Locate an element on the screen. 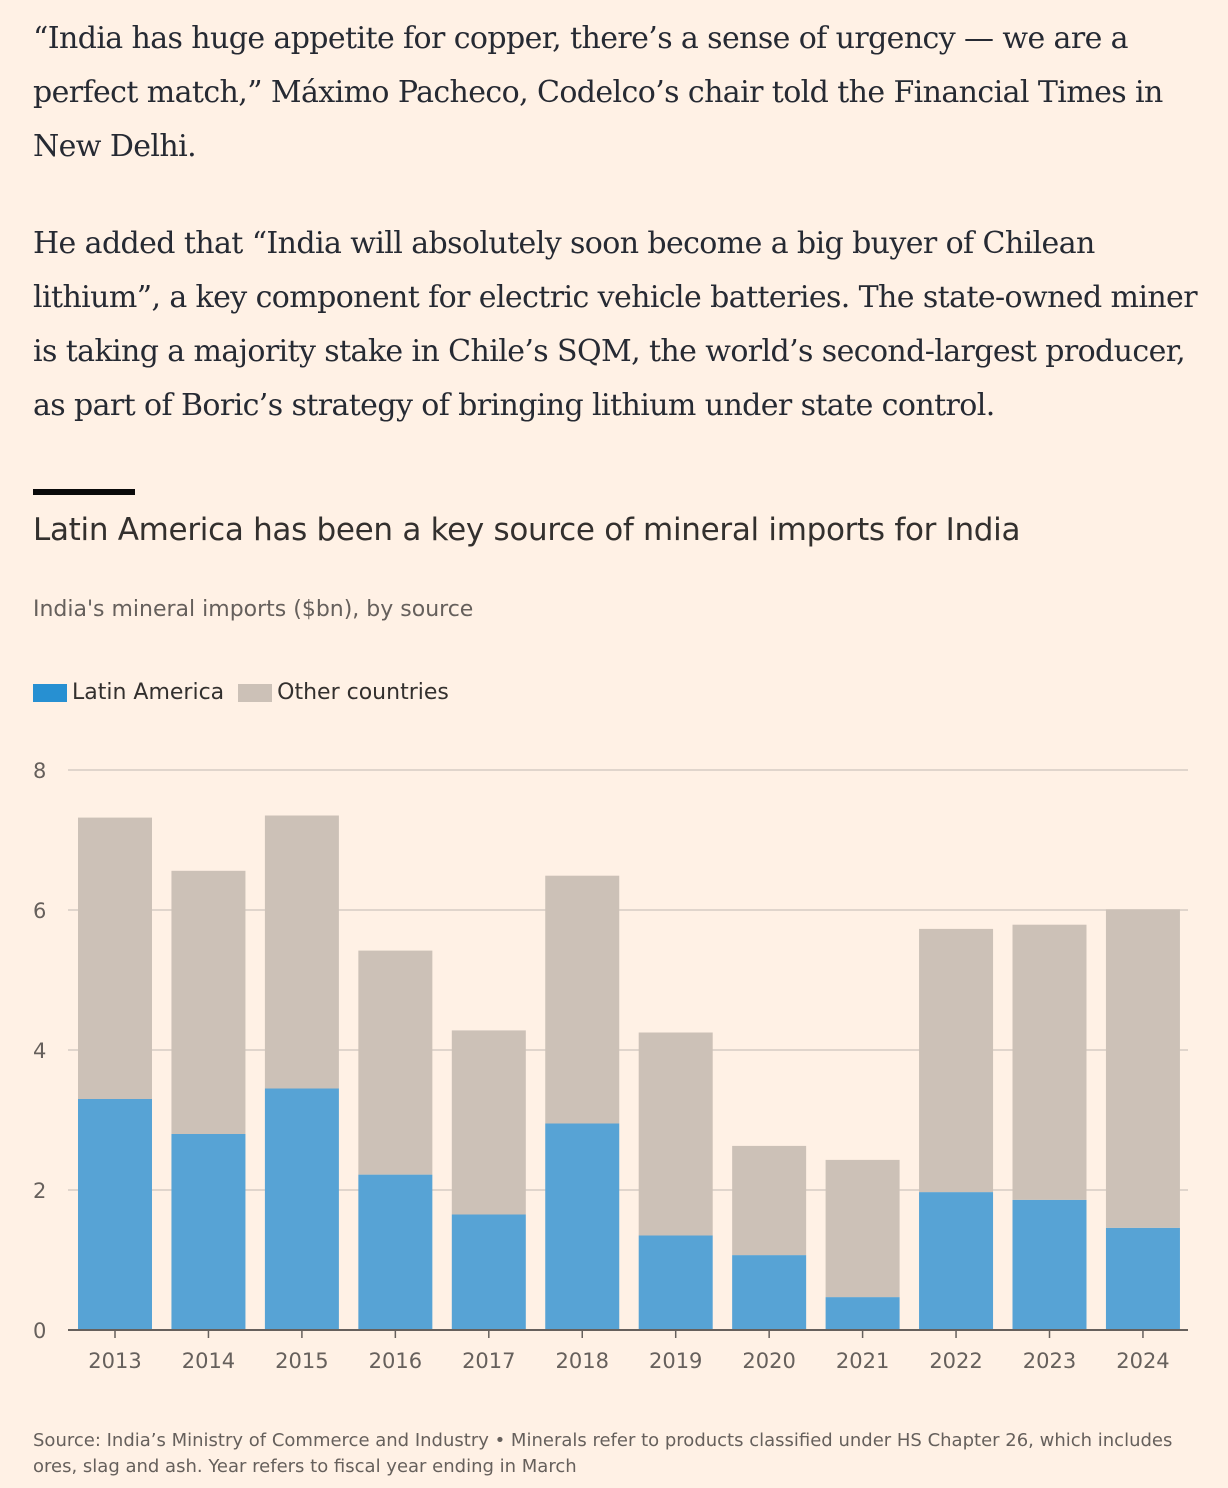  bar-other-countries-2024 is located at coordinates (1142, 1068).